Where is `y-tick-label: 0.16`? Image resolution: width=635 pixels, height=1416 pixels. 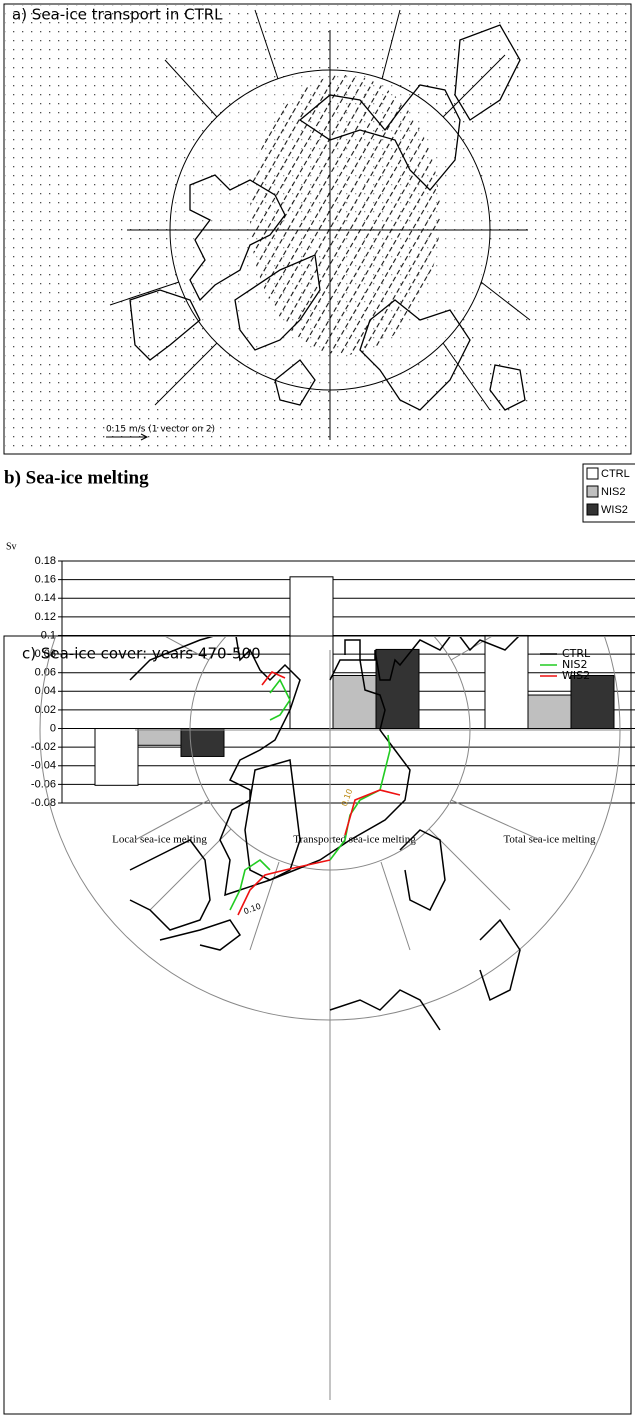
y-tick-label: 0.16 is located at coordinates (45, 580).